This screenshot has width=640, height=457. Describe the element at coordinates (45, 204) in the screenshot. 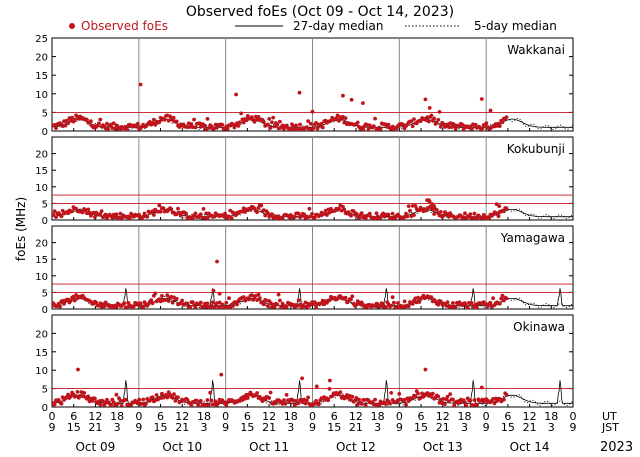

I see `y-tick-label: 5` at that location.